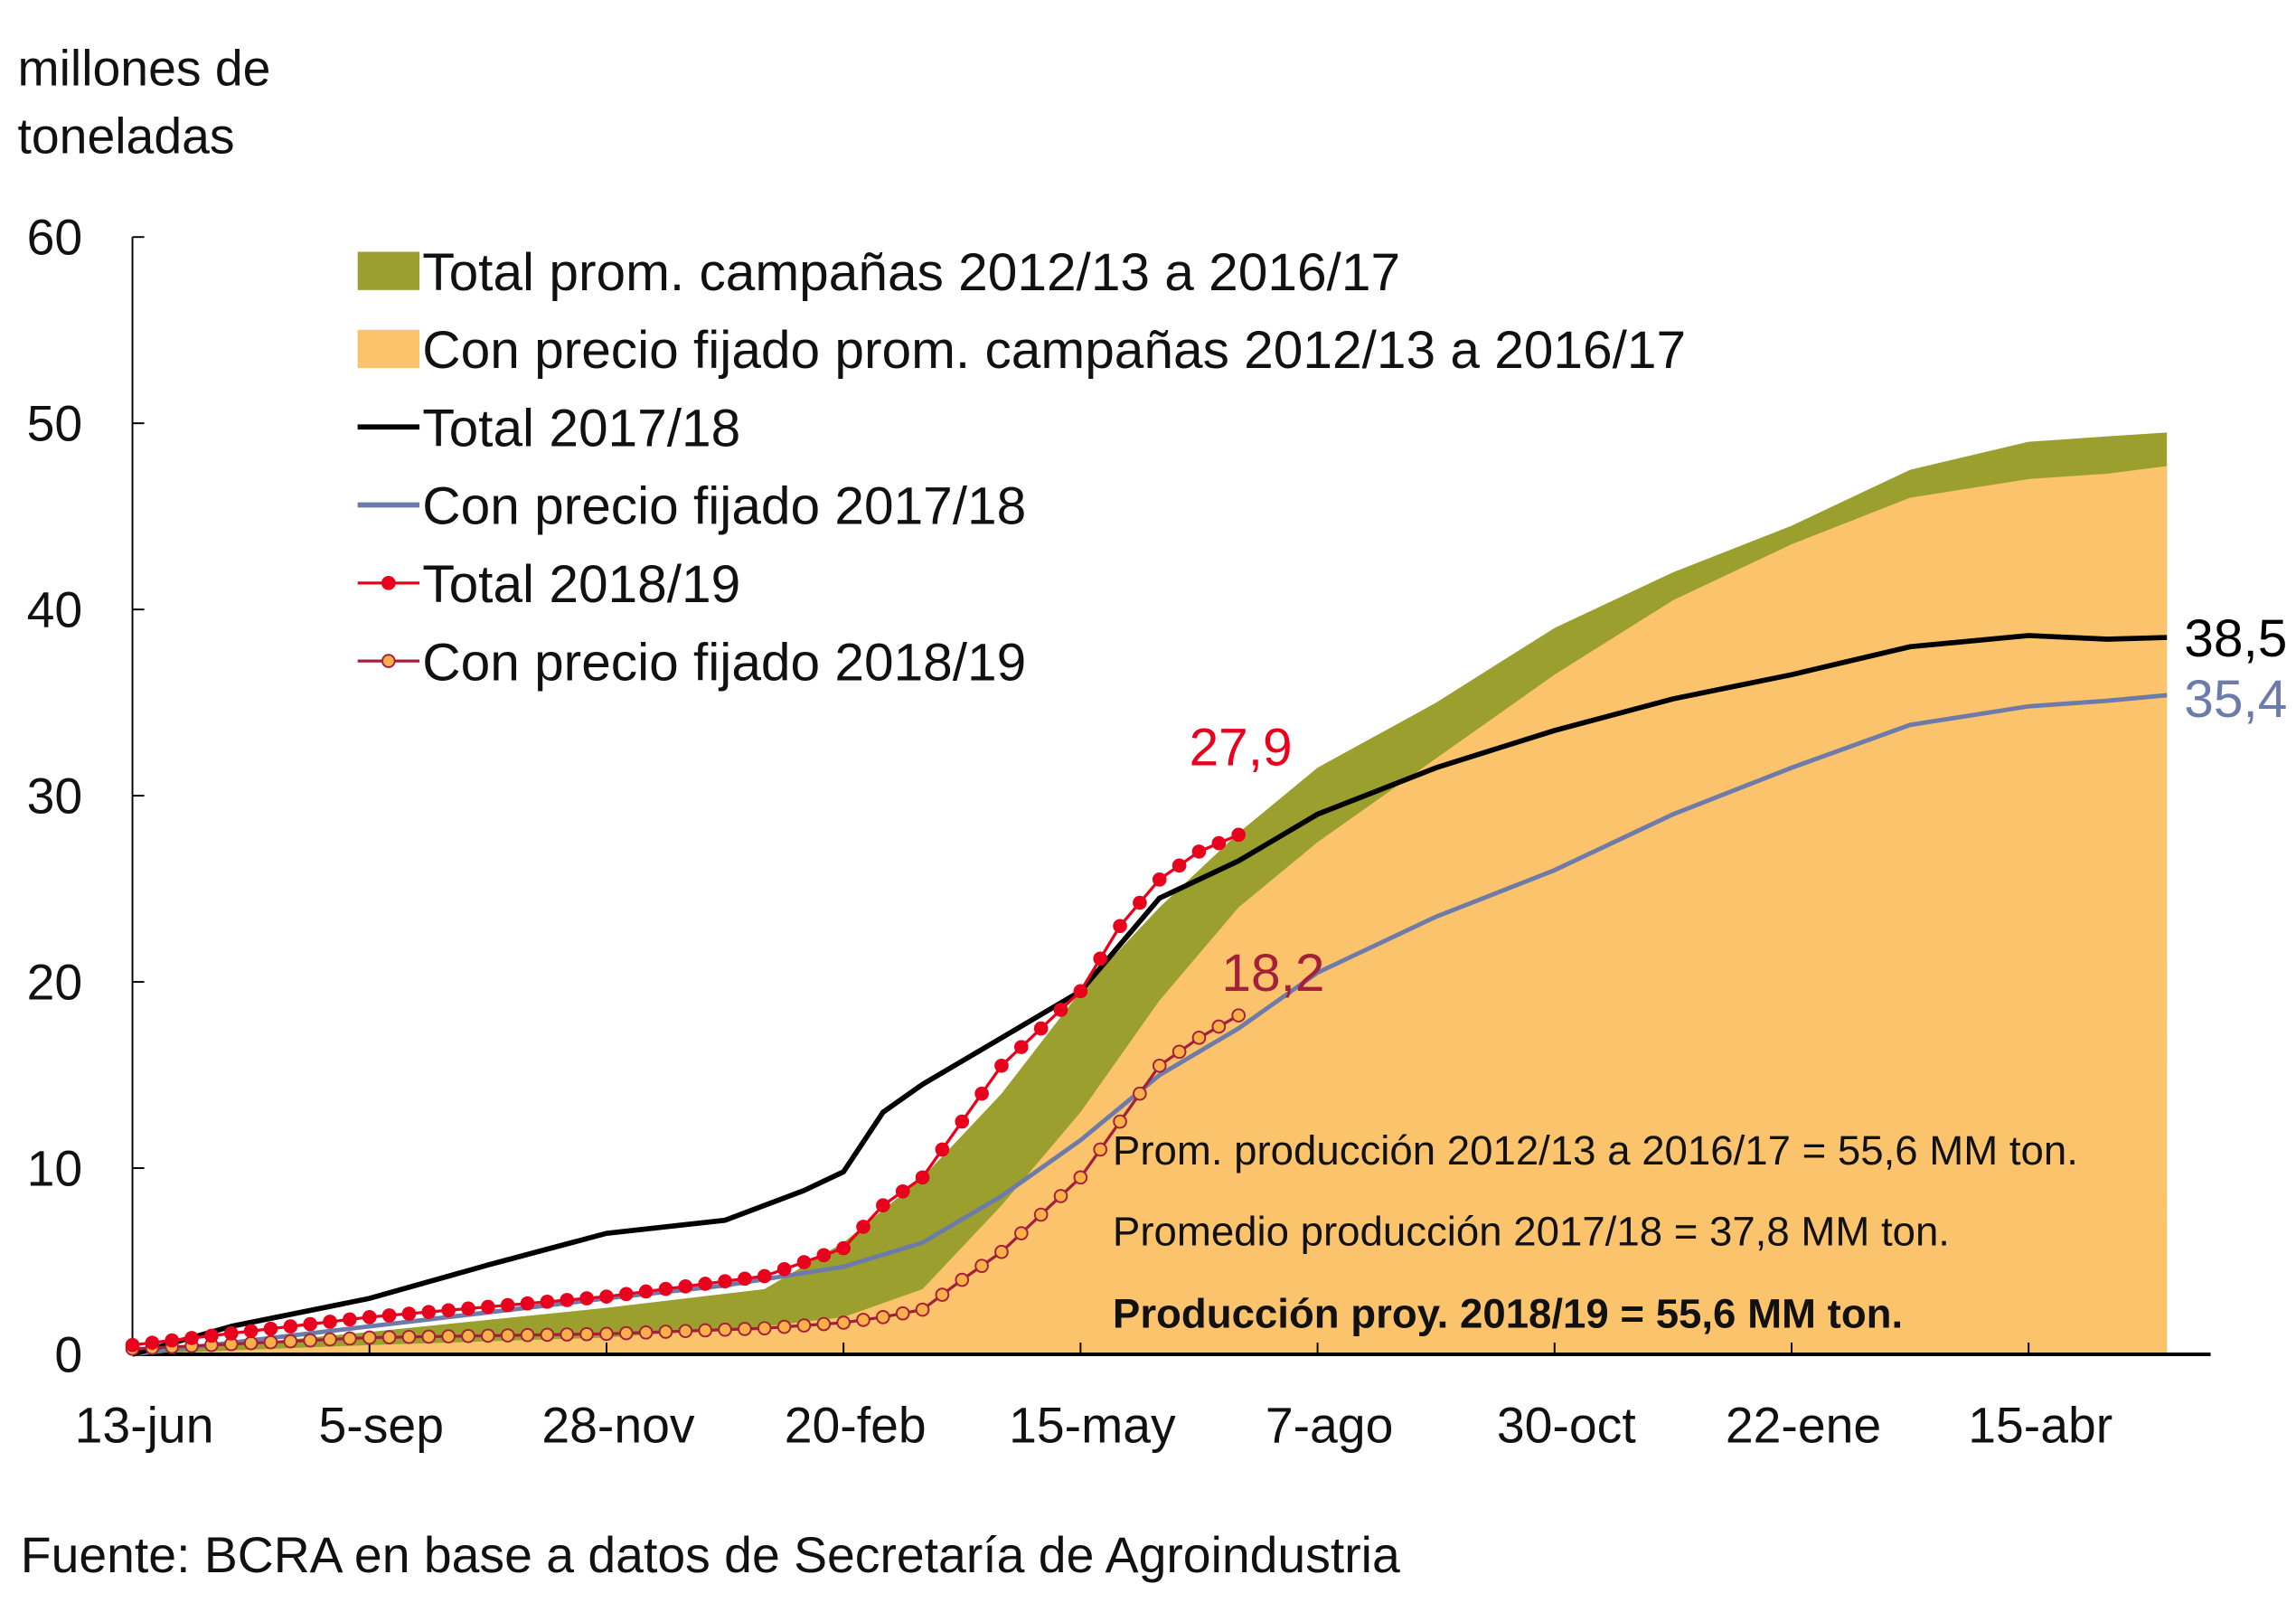 This screenshot has height=1612, width=2296. I want to click on y-tick-label: 40, so click(55, 610).